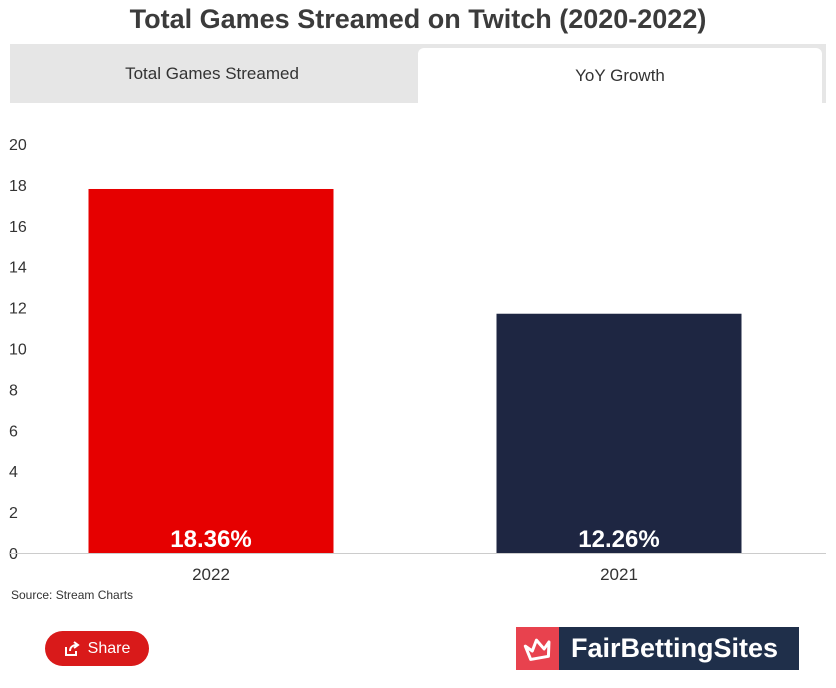 The width and height of the screenshot is (836, 688). I want to click on share-label: Share, so click(109, 648).